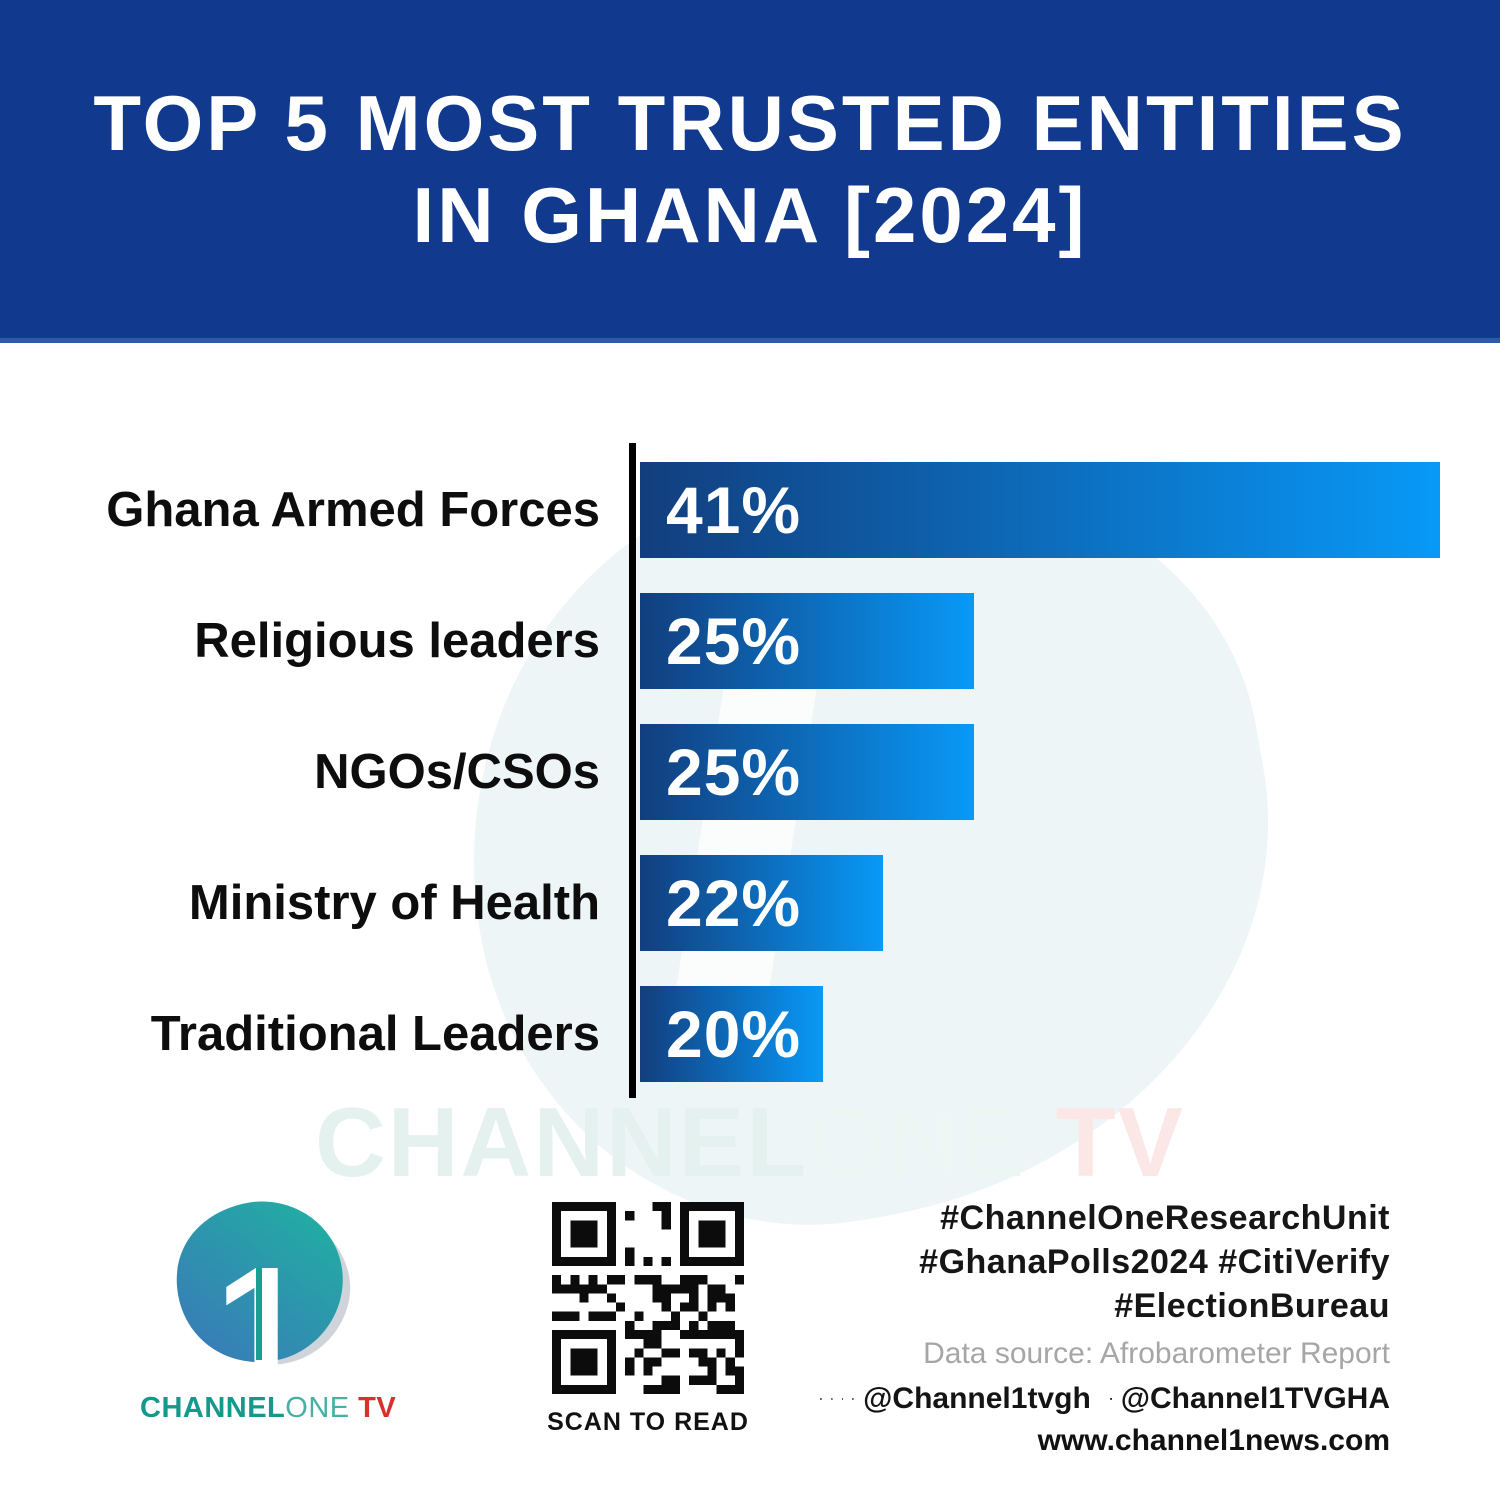 This screenshot has height=1500, width=1500. Describe the element at coordinates (821, 1399) in the screenshot. I see `facebook-icon: f` at that location.